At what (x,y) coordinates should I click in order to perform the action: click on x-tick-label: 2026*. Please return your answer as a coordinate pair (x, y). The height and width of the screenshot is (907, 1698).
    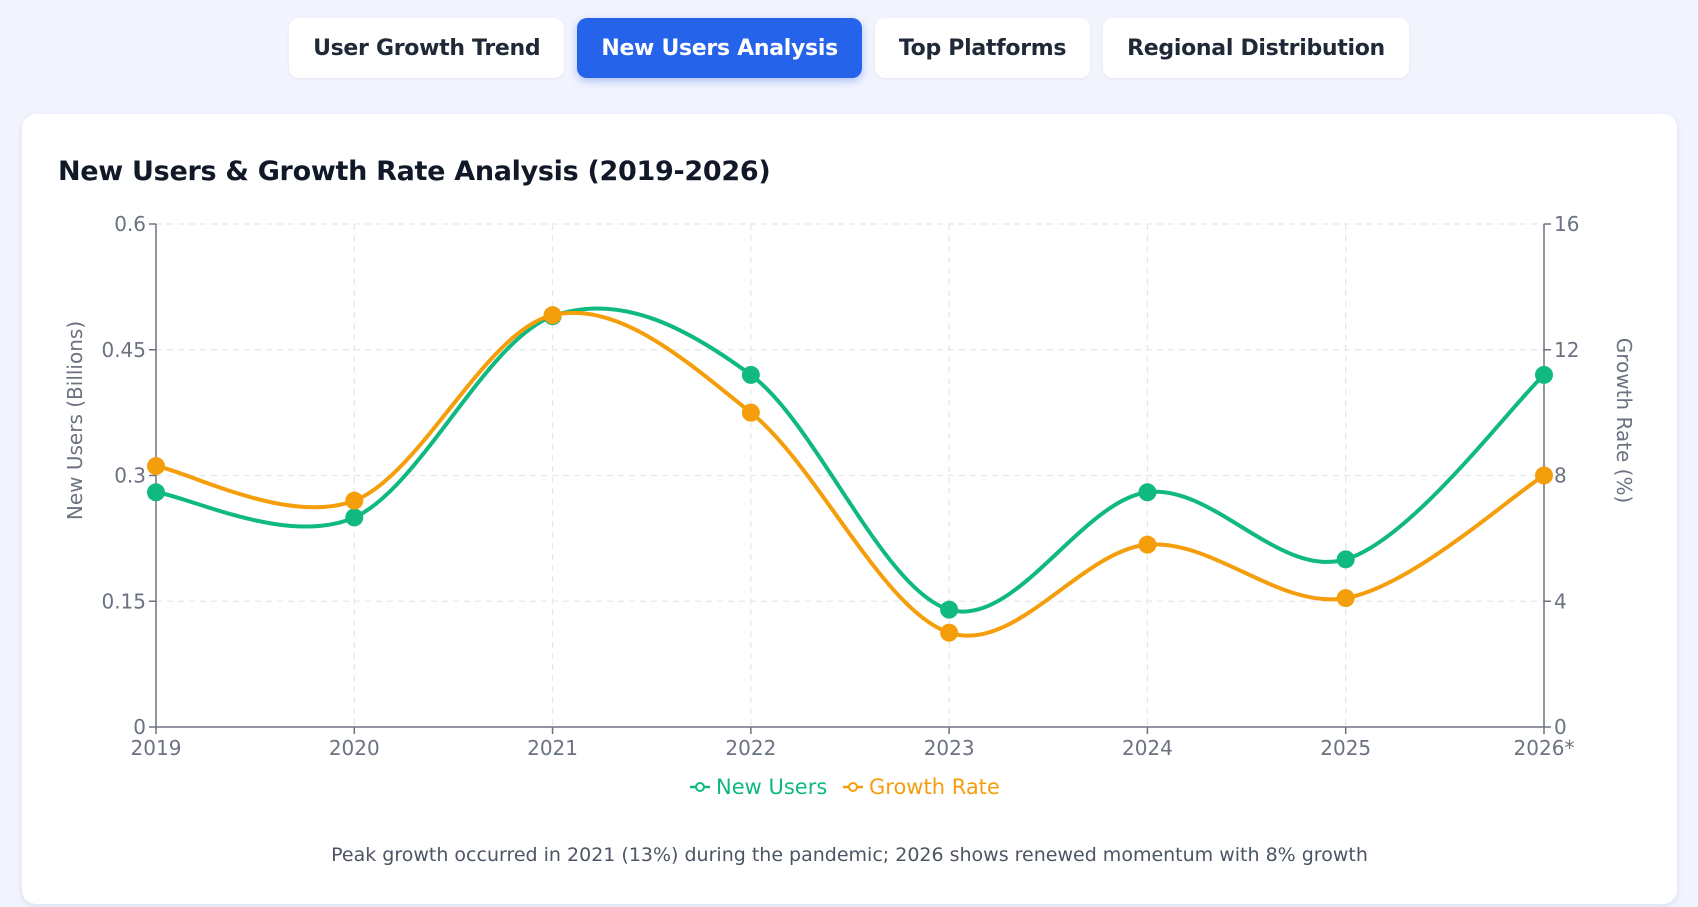
    Looking at the image, I should click on (1544, 748).